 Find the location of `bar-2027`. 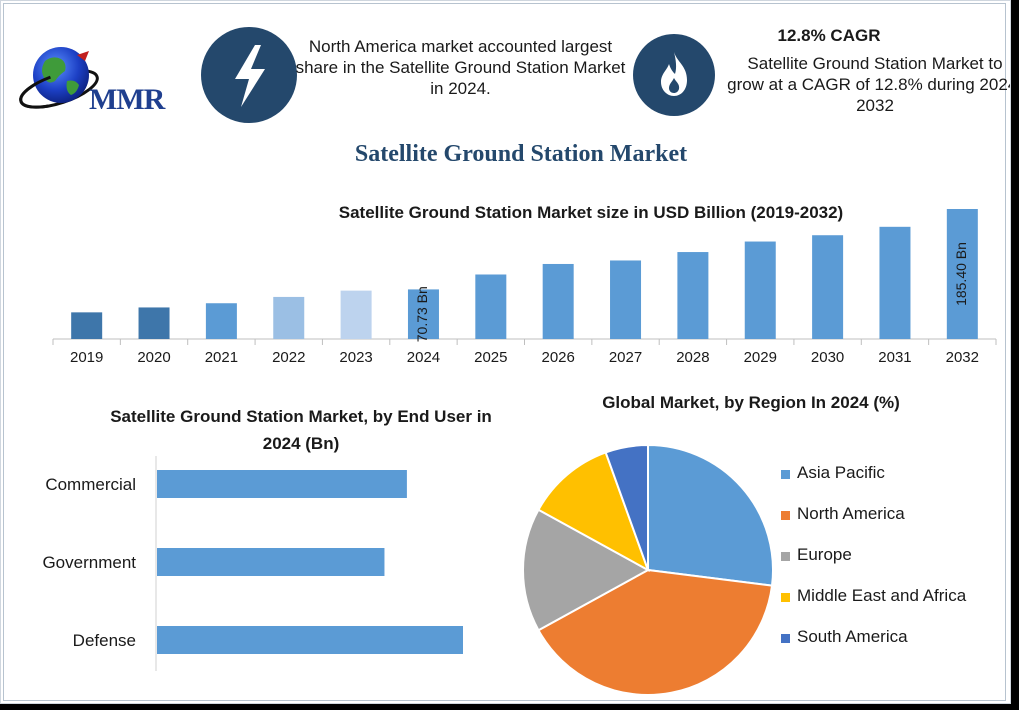

bar-2027 is located at coordinates (626, 299).